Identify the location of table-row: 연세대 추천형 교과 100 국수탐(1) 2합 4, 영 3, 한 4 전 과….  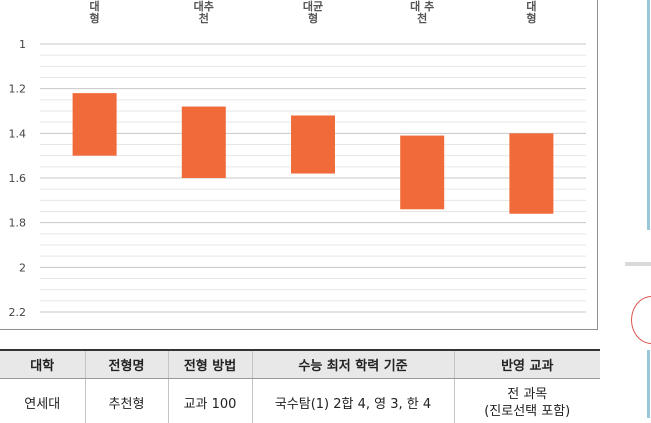
(300, 400).